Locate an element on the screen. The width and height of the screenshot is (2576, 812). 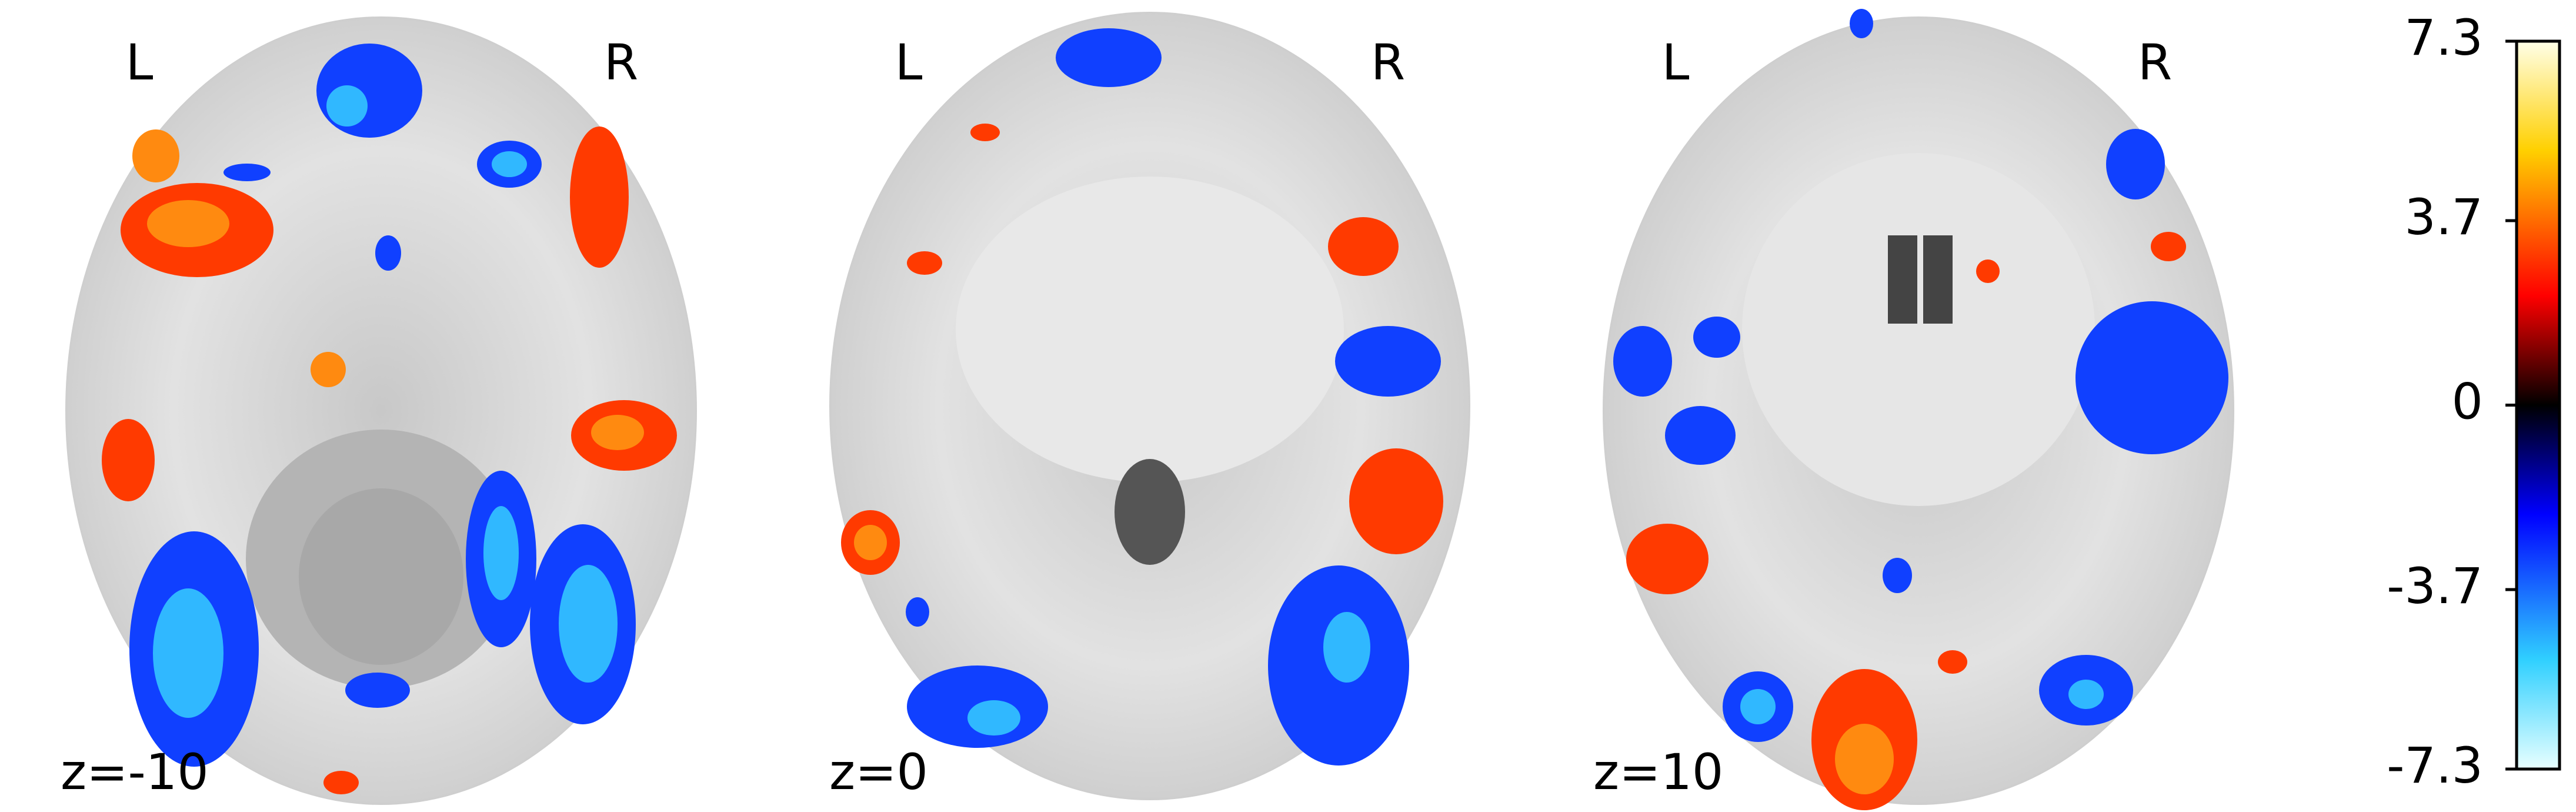
colorbar-ticks: 7.3 3.7 0 -3.7 -7.3 is located at coordinates (2452, 401).